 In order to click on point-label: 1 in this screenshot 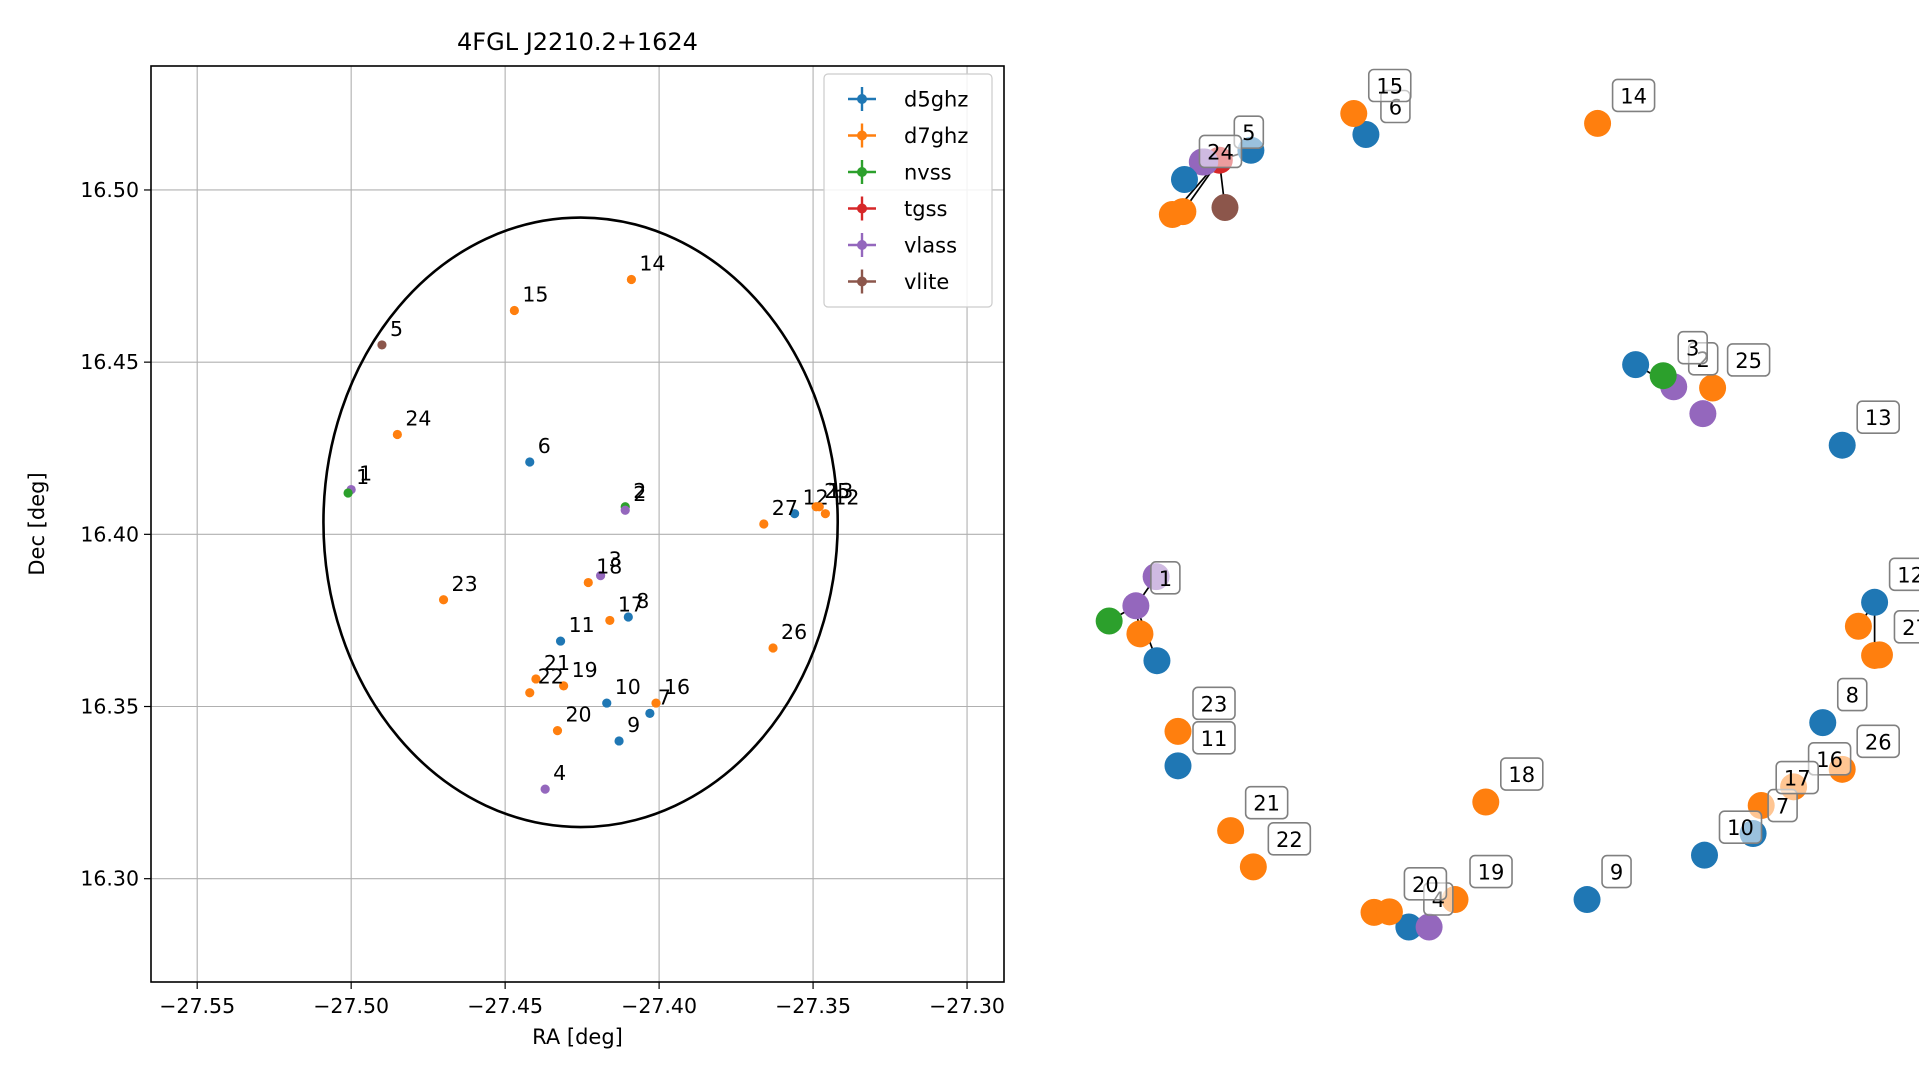, I will do `click(362, 477)`.